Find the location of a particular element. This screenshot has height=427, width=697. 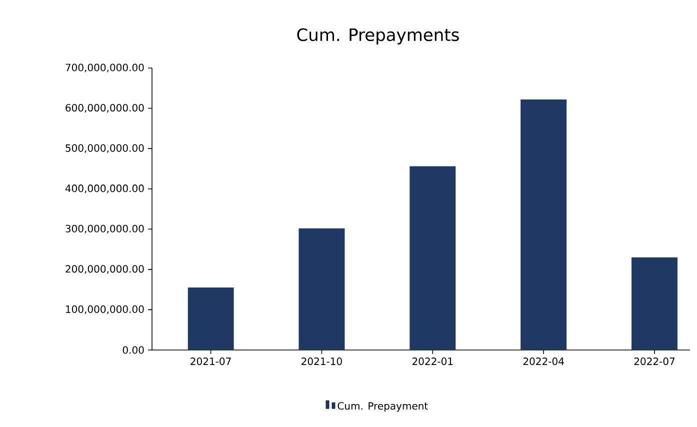

x-tick-label: 2022-01 is located at coordinates (432, 362).